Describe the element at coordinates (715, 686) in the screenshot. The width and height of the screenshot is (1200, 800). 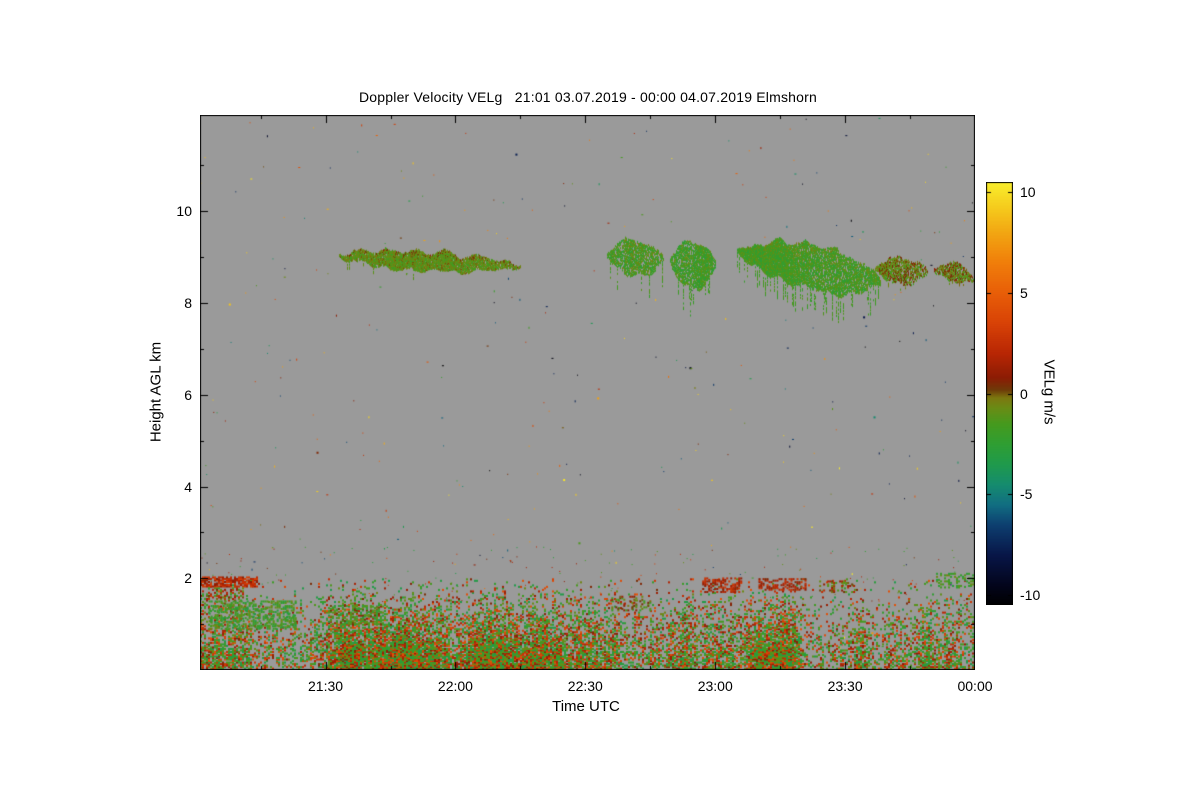
I see `x-tick-label: 23:00` at that location.